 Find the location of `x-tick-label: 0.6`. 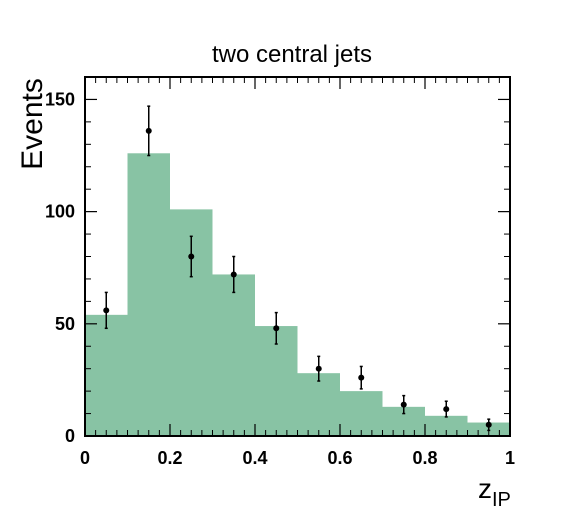

x-tick-label: 0.6 is located at coordinates (339, 458).